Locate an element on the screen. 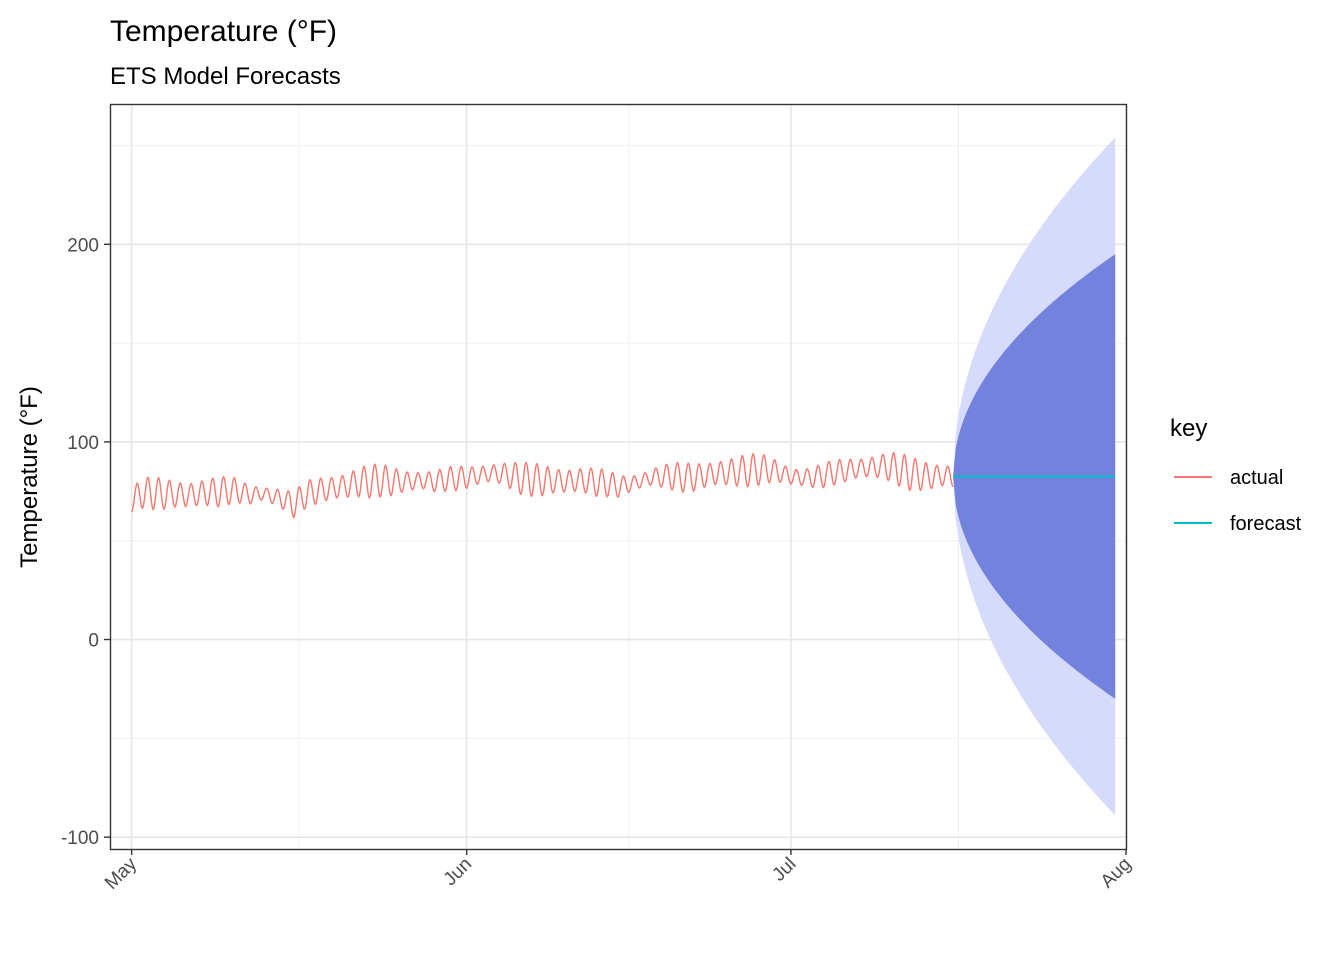  legend-label-actual: actual is located at coordinates (1256, 478).